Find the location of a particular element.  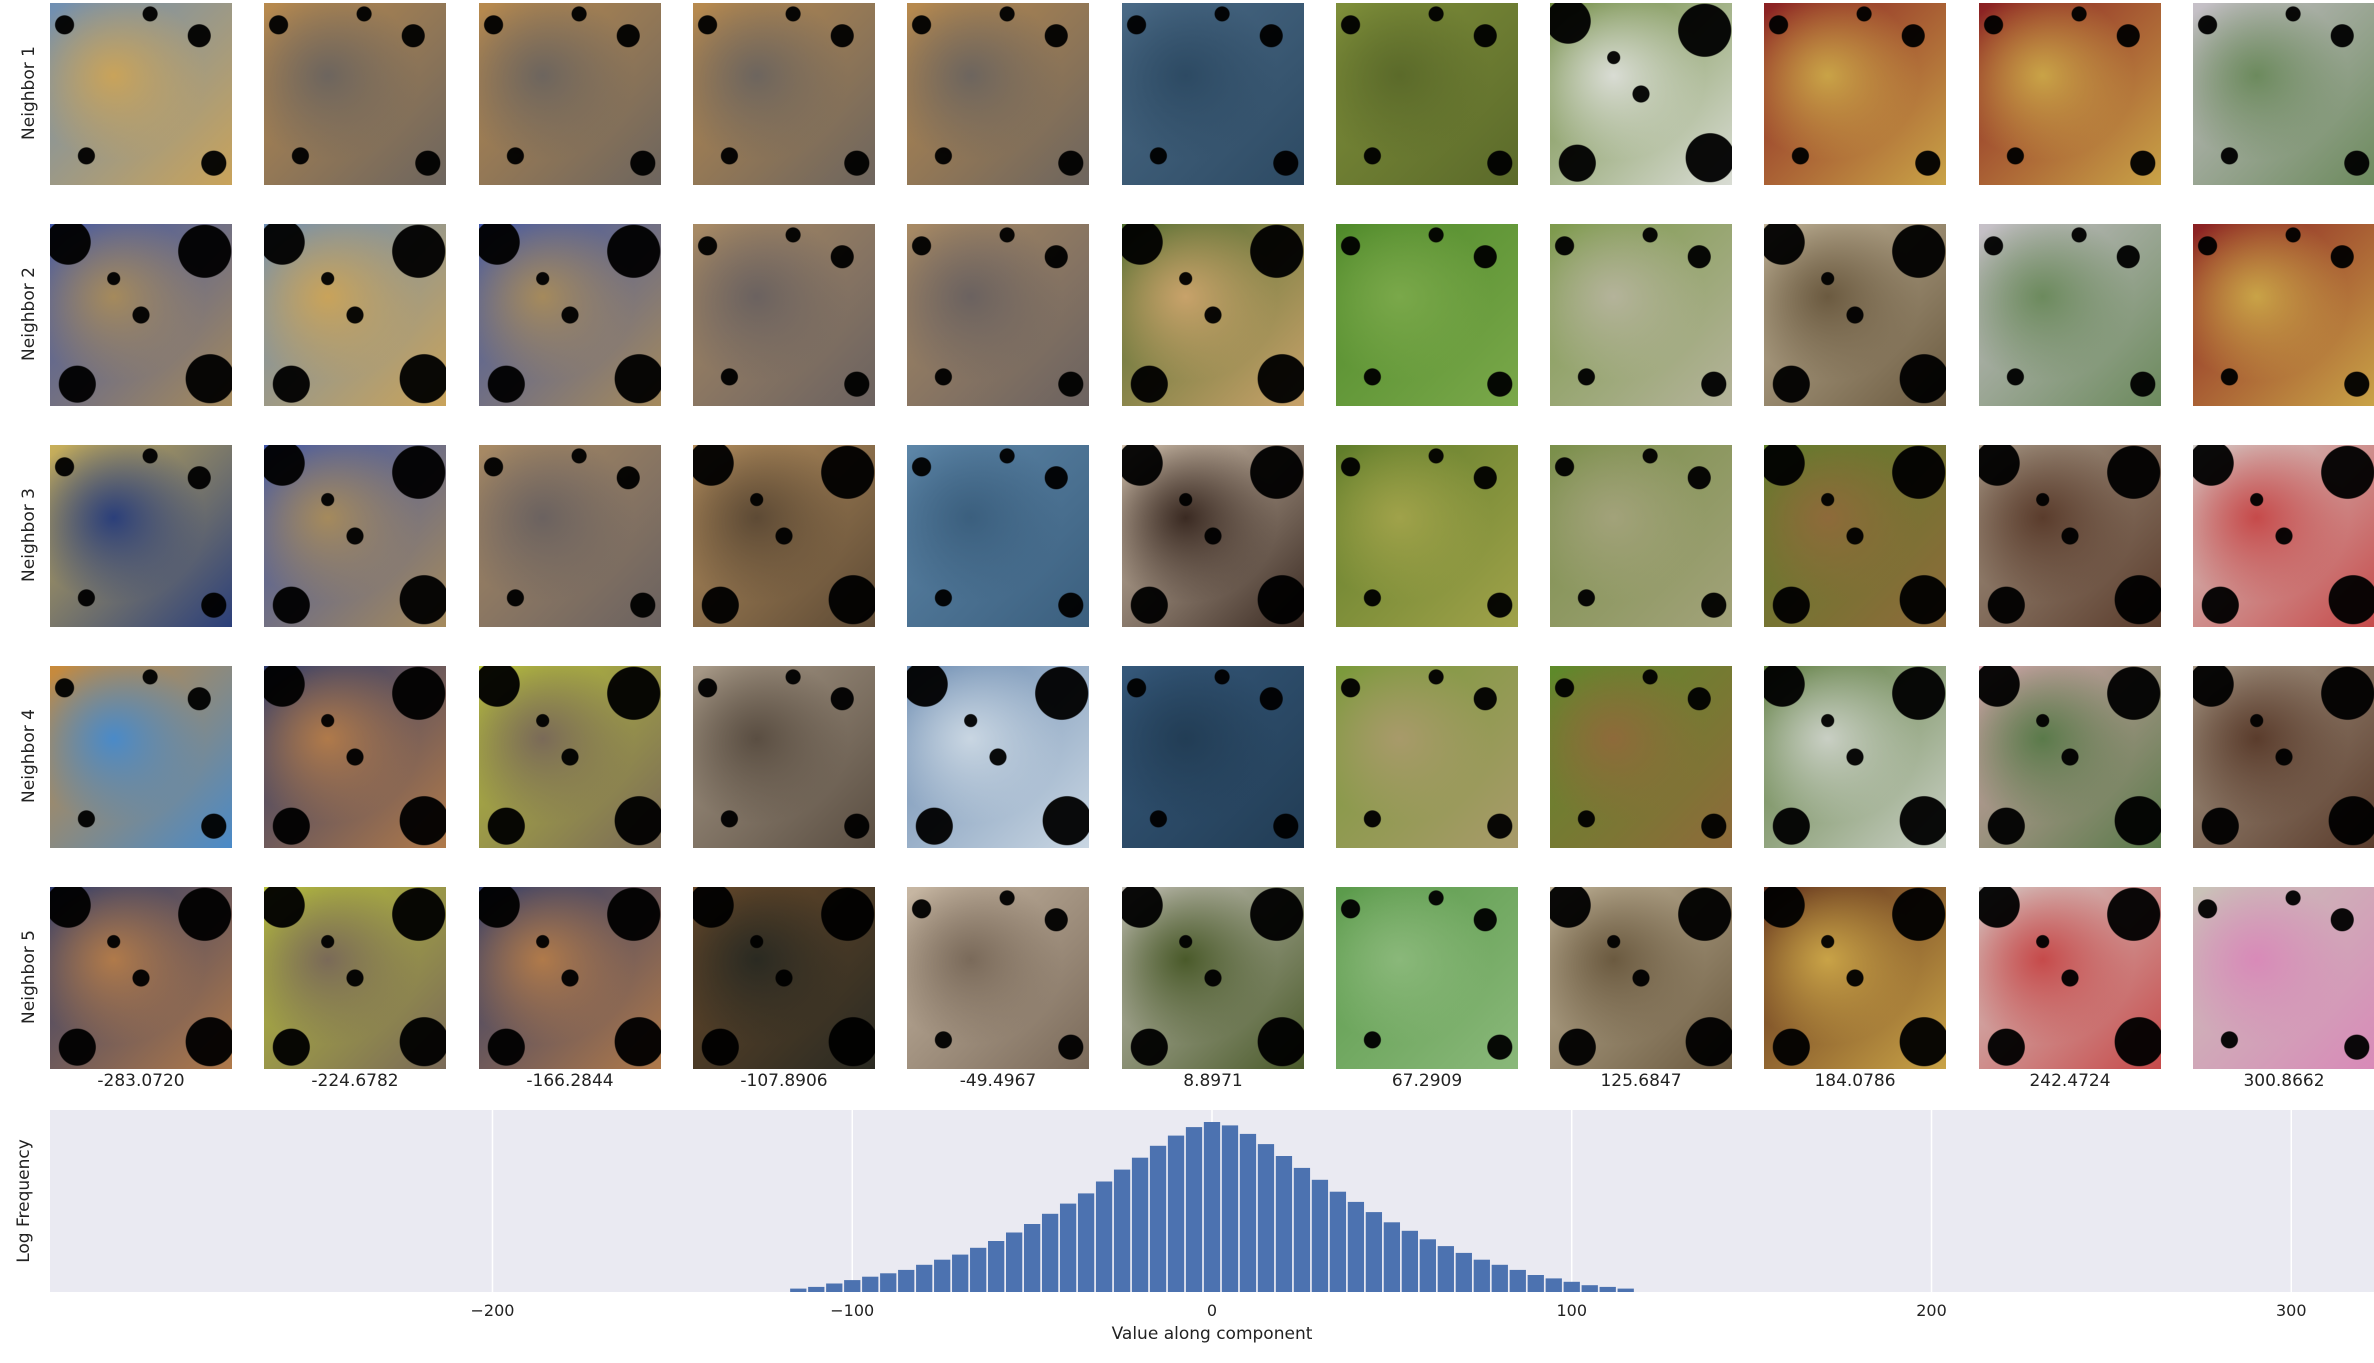

leaves-photo is located at coordinates (1427, 536).